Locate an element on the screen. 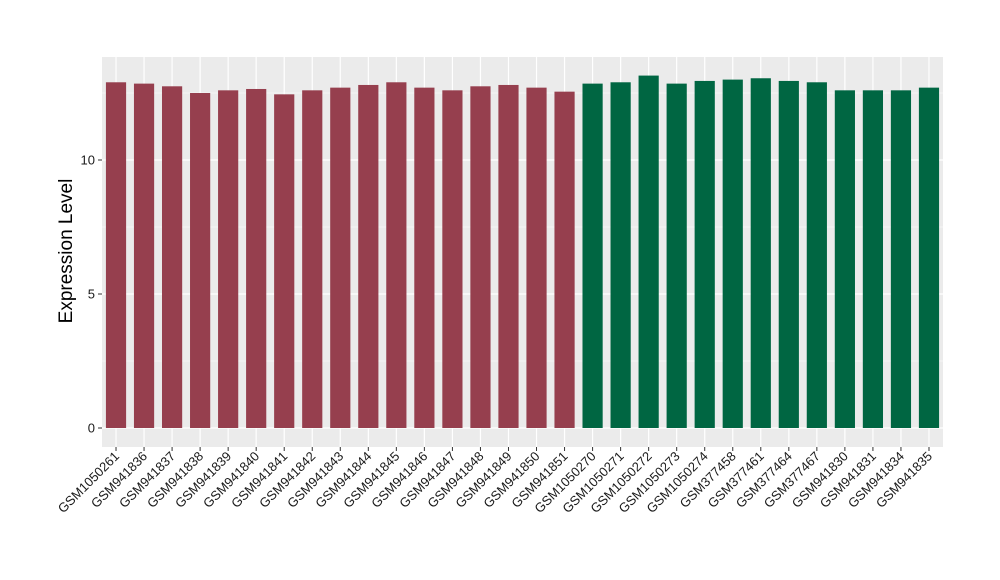  bar-GSM1050274 is located at coordinates (704, 254).